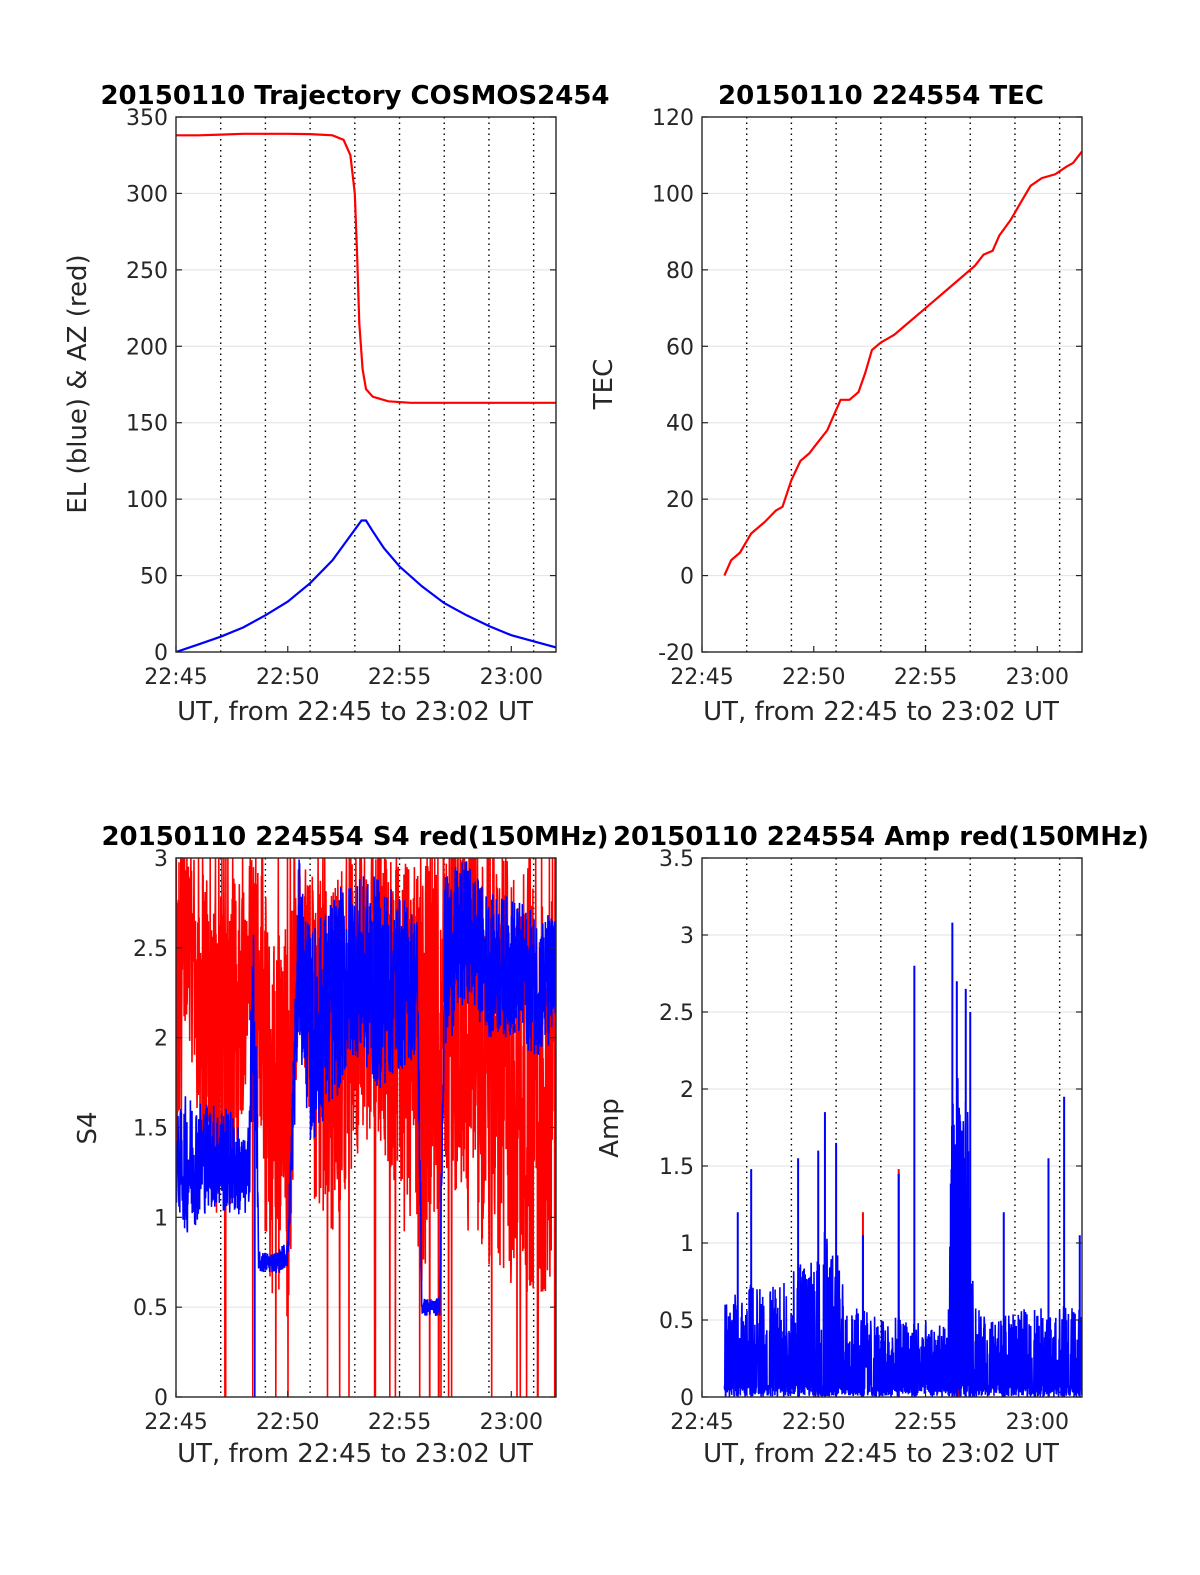 The height and width of the screenshot is (1575, 1200). What do you see at coordinates (147, 118) in the screenshot?
I see `trajectory-ytick-label: 350` at bounding box center [147, 118].